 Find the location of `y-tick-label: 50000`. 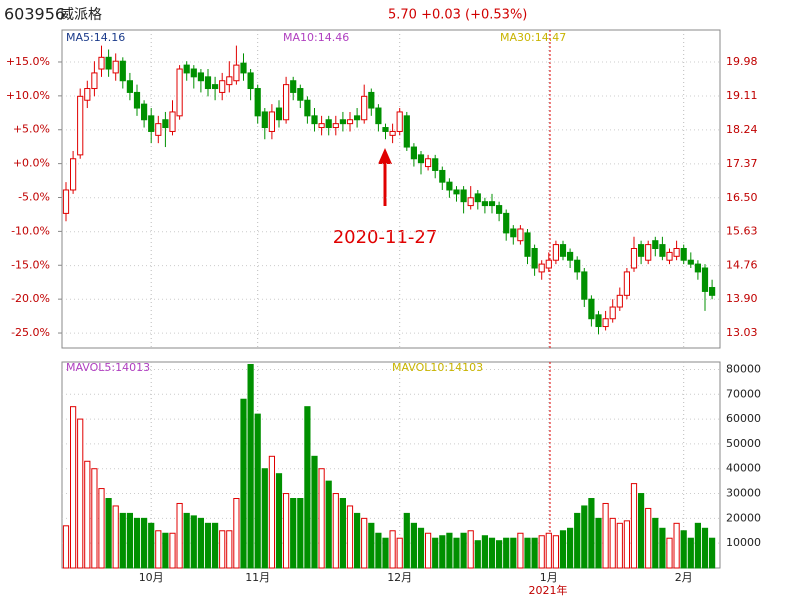

y-tick-label: 50000 is located at coordinates (743, 443).